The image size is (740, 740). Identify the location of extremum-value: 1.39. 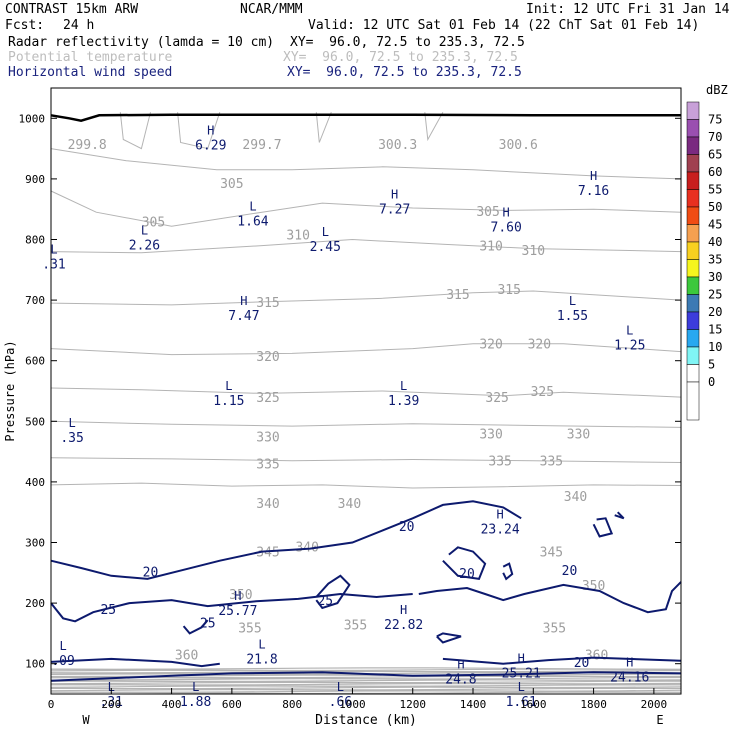
(403, 401).